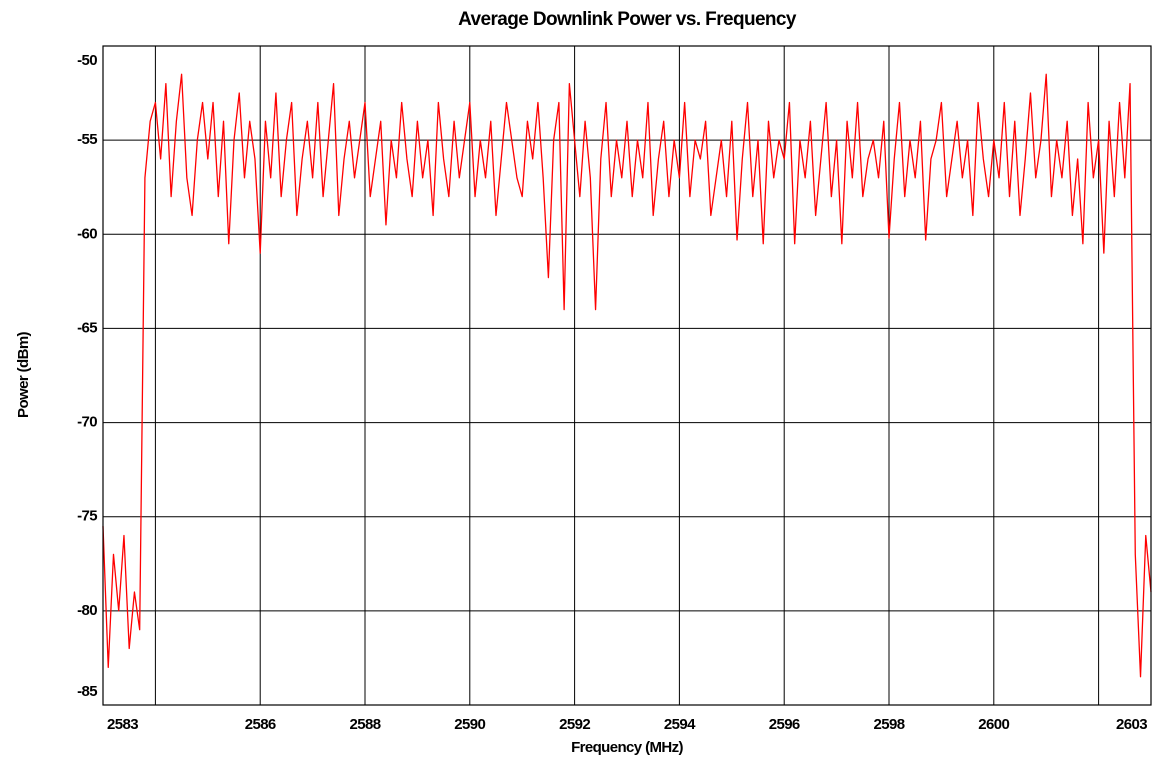 The height and width of the screenshot is (768, 1156). I want to click on chart-title: Average Downlink Power vs. Frequency, so click(627, 19).